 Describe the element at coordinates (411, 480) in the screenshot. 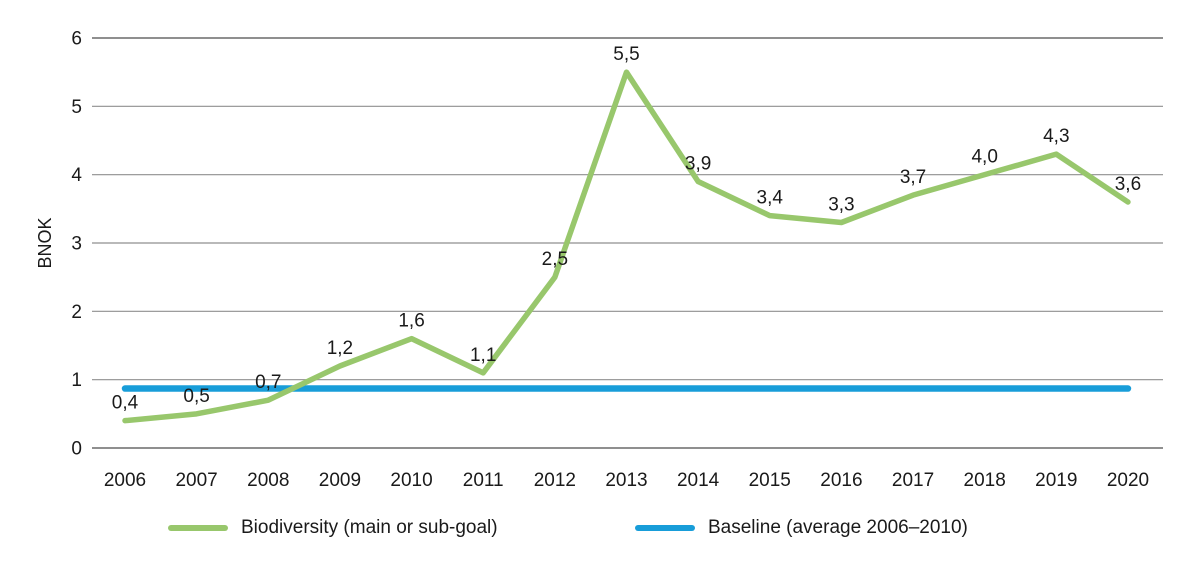

I see `x-tick-label-2010: 2010` at that location.